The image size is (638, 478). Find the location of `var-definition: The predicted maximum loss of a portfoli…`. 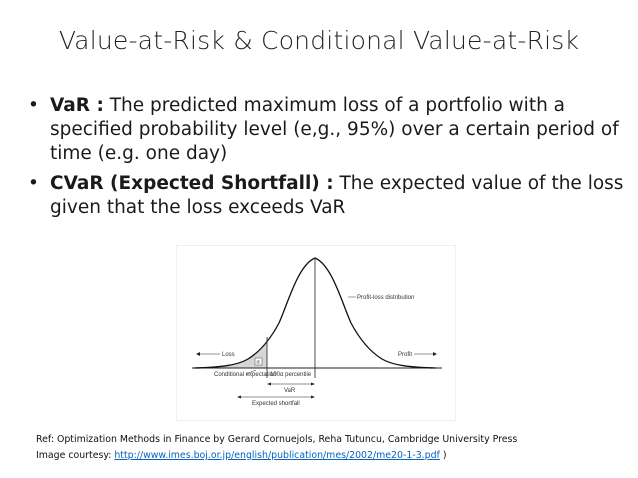

var-definition: The predicted maximum loss of a portfoli… is located at coordinates (334, 129).